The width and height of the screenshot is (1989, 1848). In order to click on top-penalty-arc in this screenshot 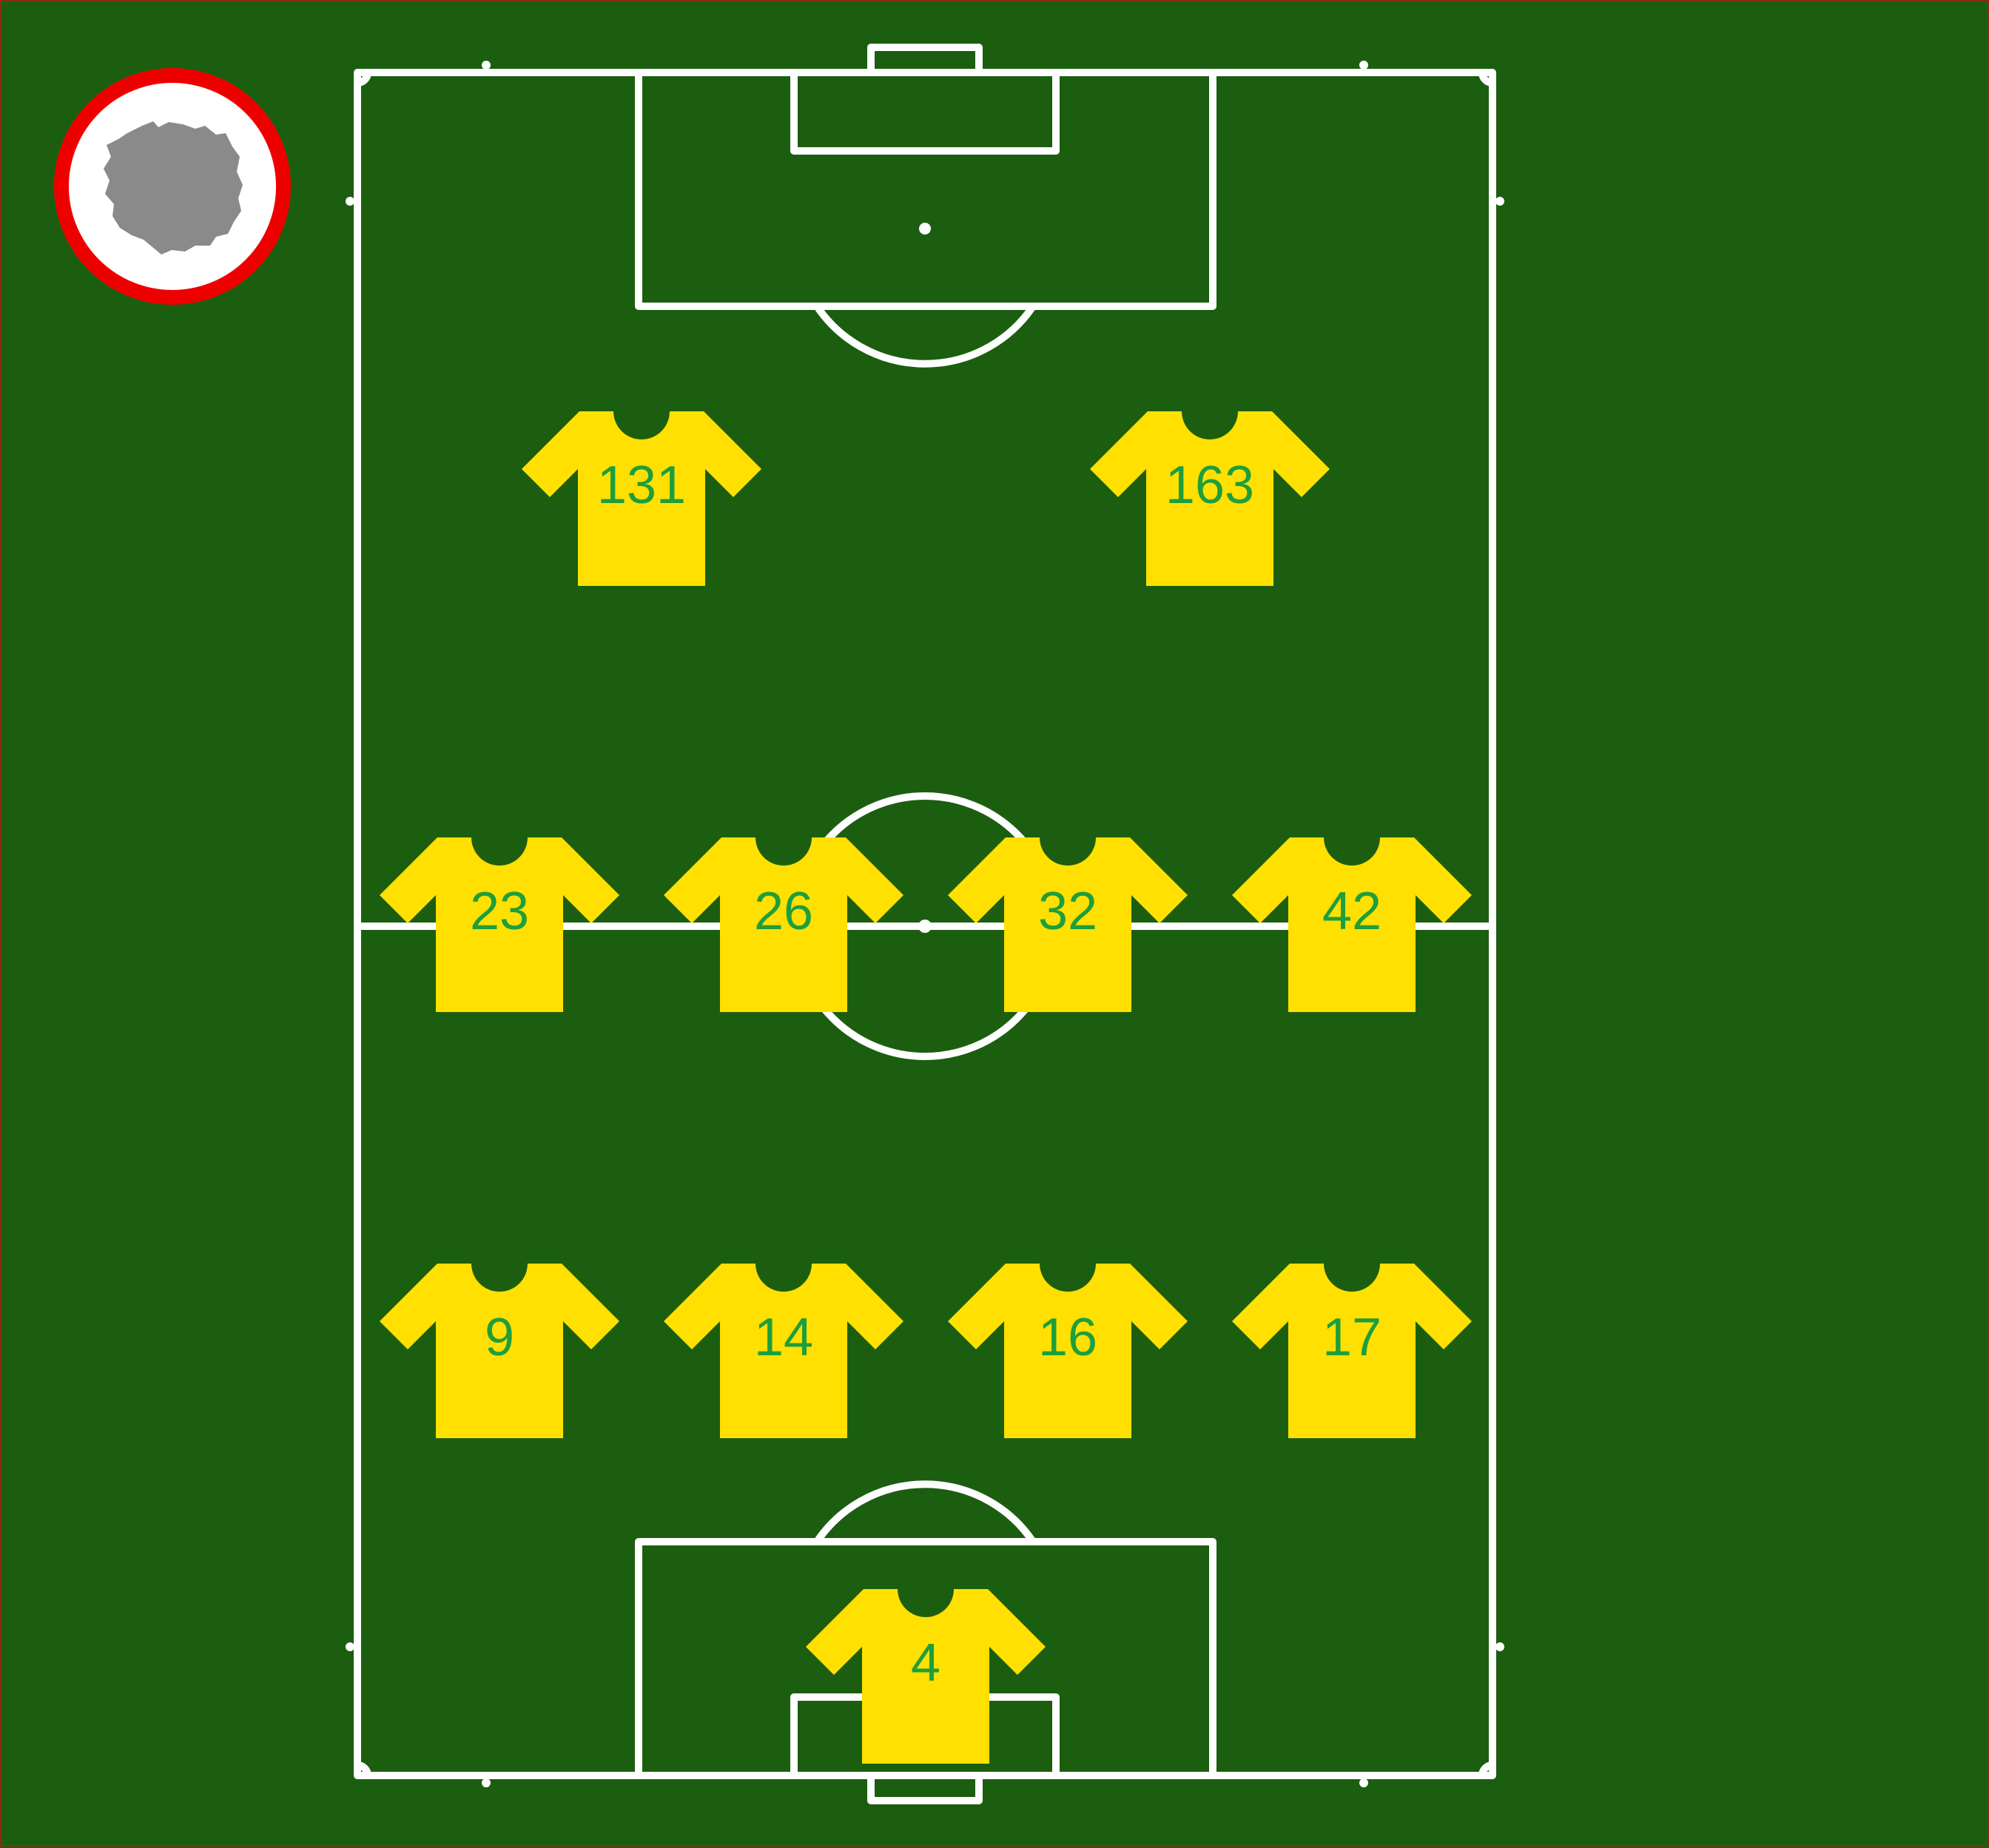, I will do `click(925, 335)`.